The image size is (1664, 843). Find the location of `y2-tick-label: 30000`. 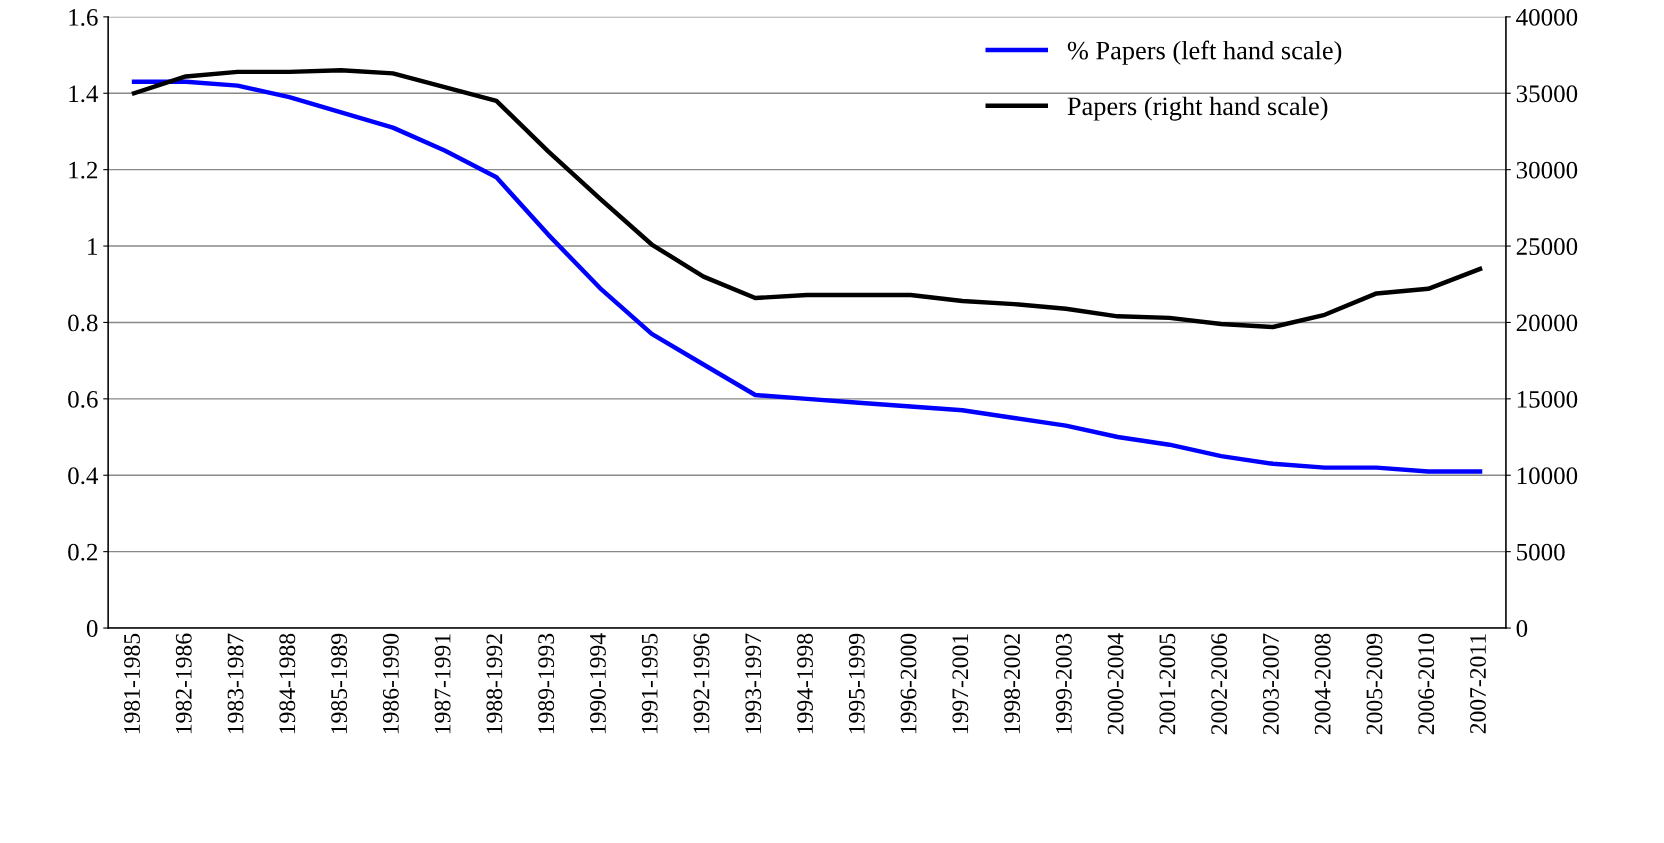

y2-tick-label: 30000 is located at coordinates (1547, 170).